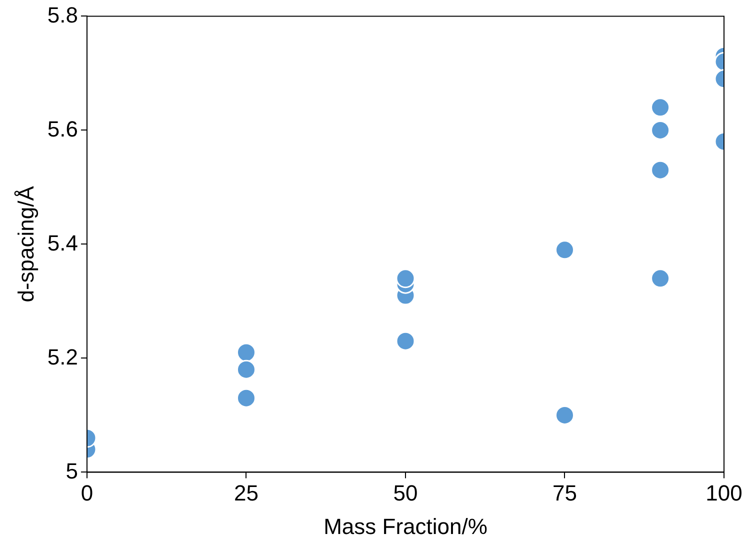 The image size is (749, 550). What do you see at coordinates (62, 243) in the screenshot?
I see `y-tick-label: 5.4` at bounding box center [62, 243].